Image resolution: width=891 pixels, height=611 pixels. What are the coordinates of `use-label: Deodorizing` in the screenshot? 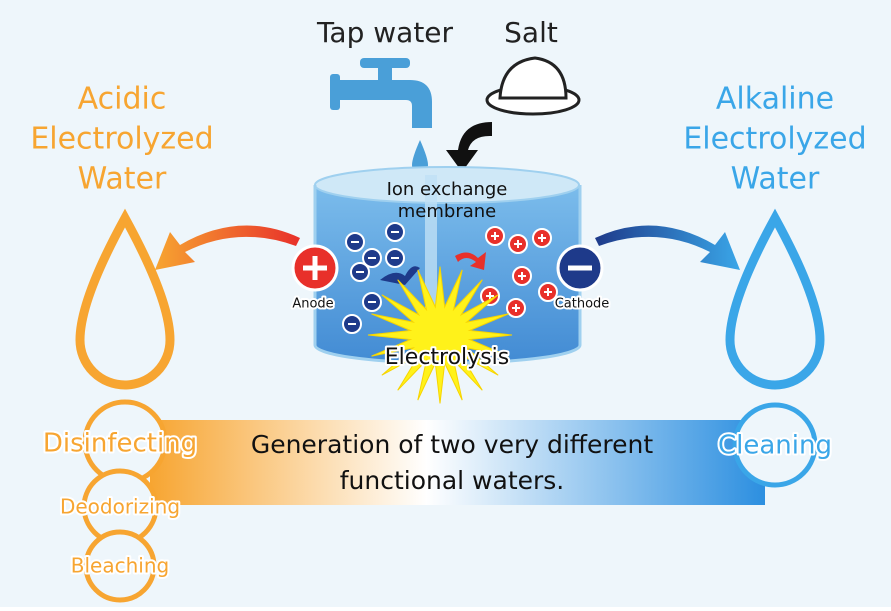 It's located at (120, 507).